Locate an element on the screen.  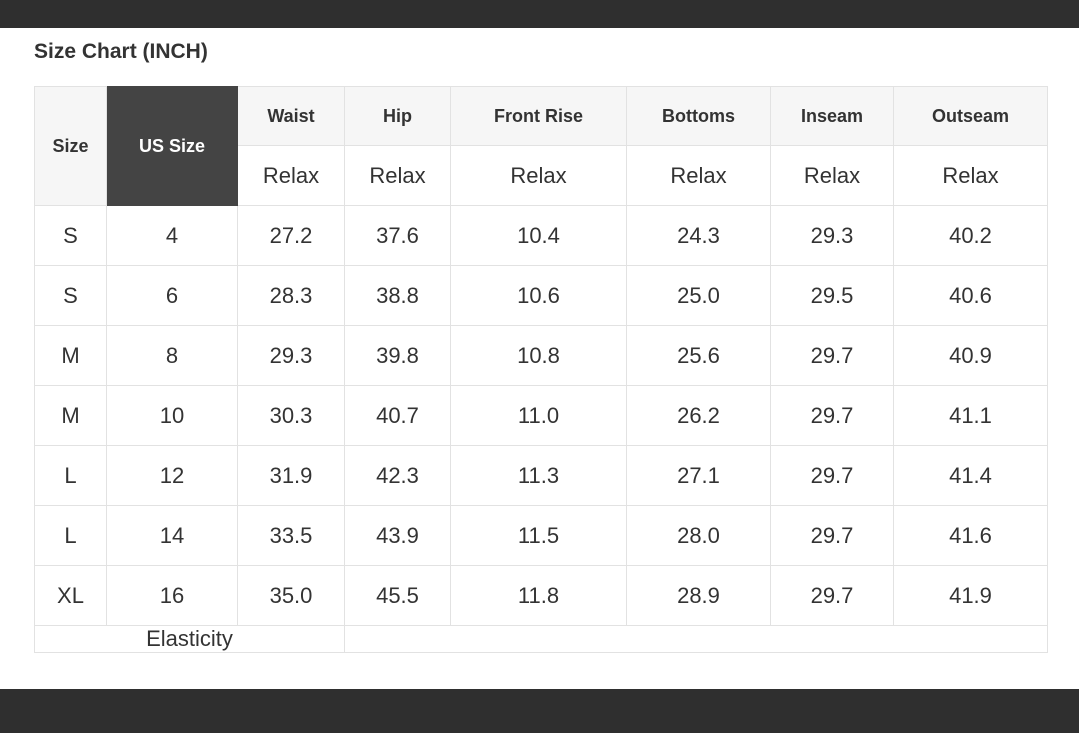
cell-outseam: 40.9 is located at coordinates (970, 355).